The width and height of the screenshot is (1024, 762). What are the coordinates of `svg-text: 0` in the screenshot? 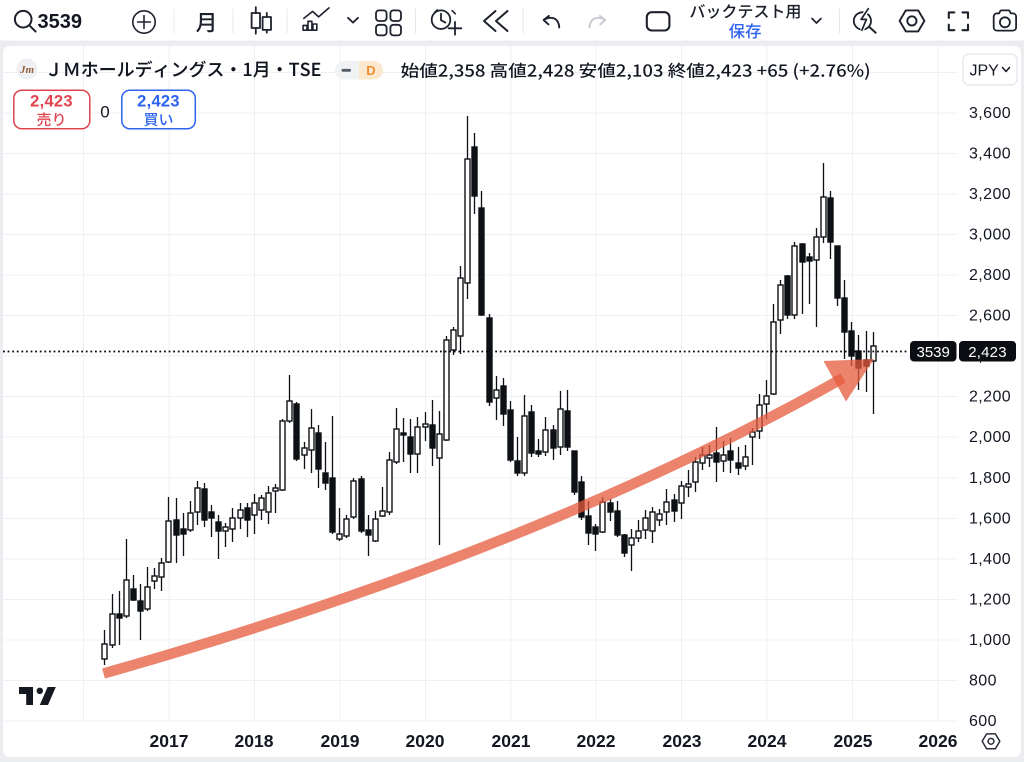 It's located at (104, 112).